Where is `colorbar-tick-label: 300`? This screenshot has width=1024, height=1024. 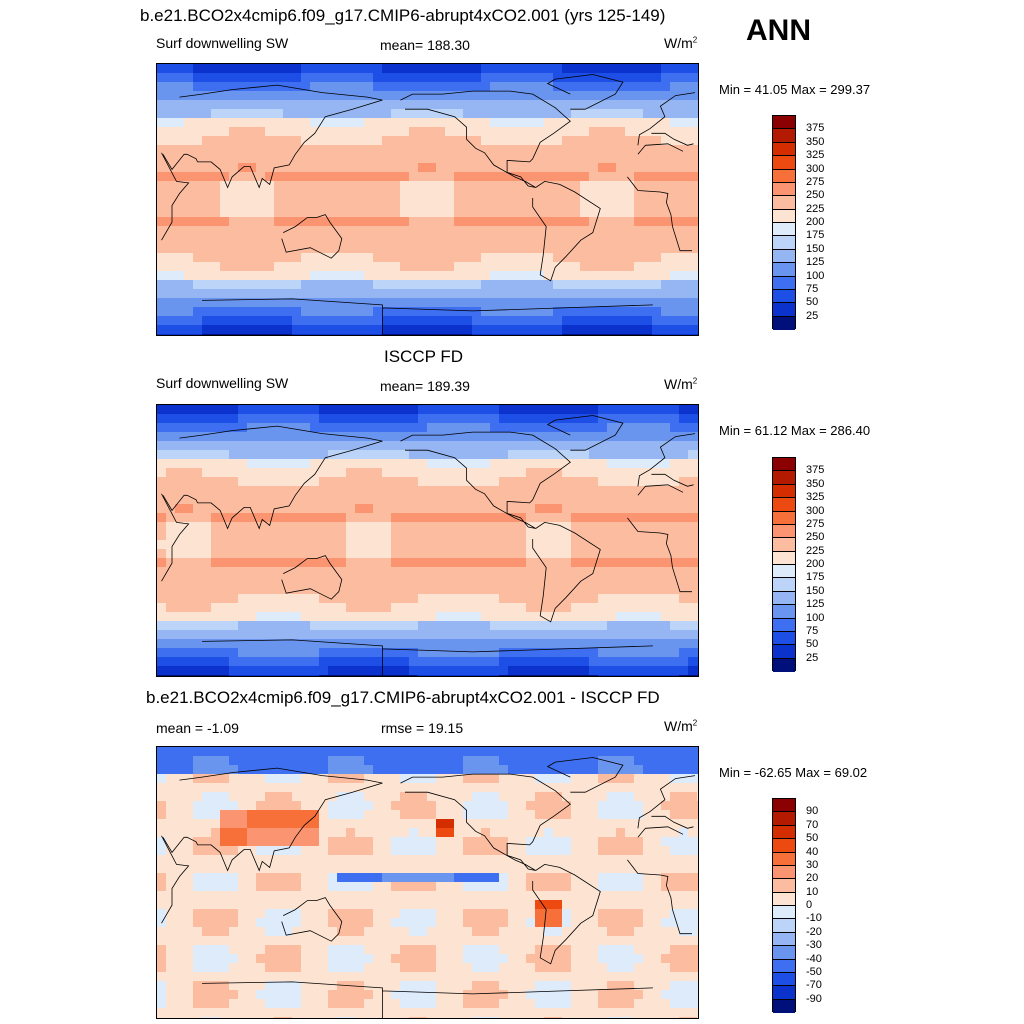 colorbar-tick-label: 300 is located at coordinates (815, 168).